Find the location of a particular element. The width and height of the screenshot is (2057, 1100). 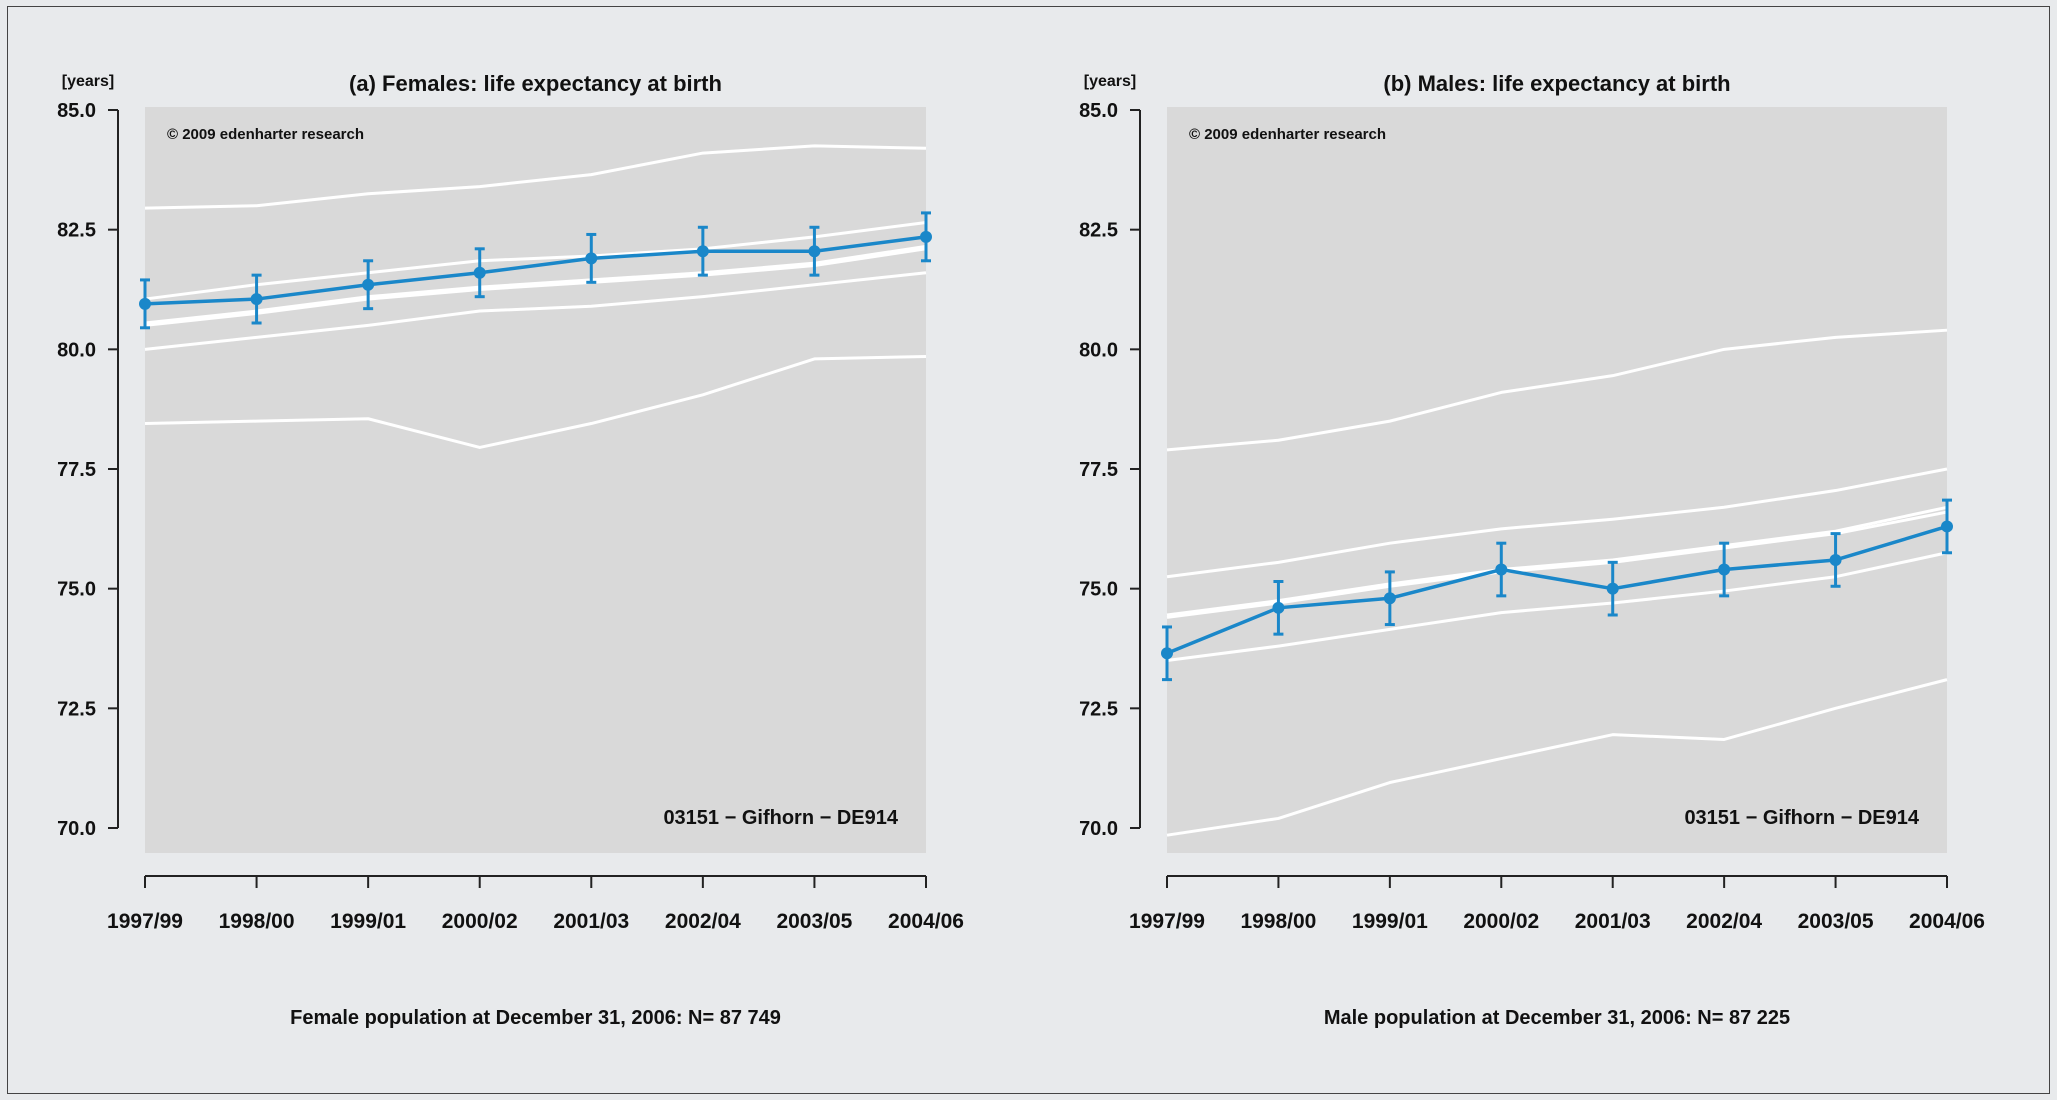

chart-0-y-tick-label: 75.0 is located at coordinates (76, 590).